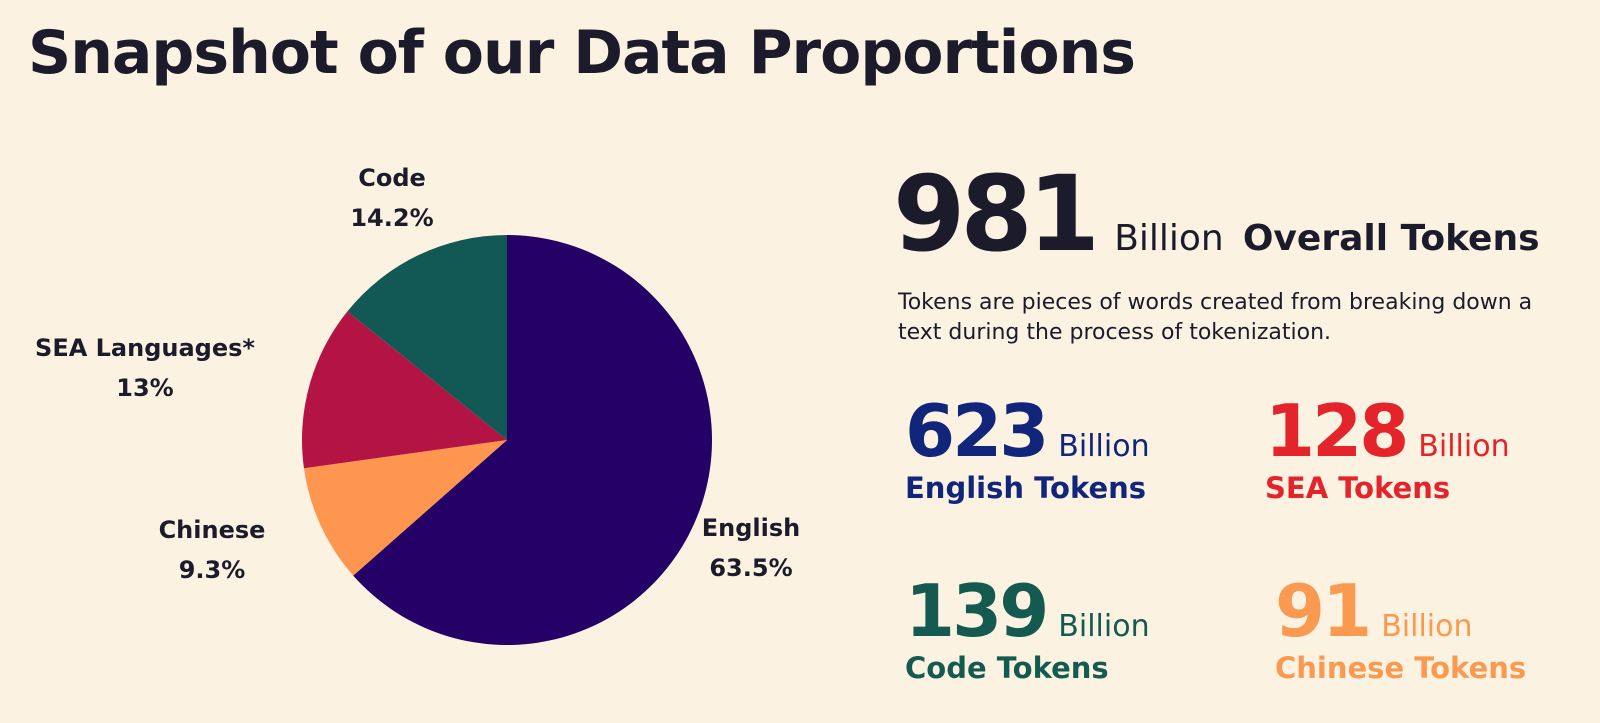 The width and height of the screenshot is (1600, 723). I want to click on english-tokens-value: 623, so click(977, 431).